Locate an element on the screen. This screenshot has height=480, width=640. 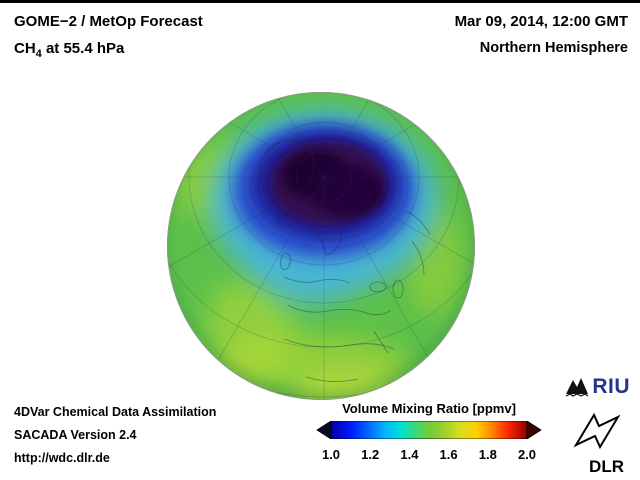
riu-label: RIU is located at coordinates (611, 386).